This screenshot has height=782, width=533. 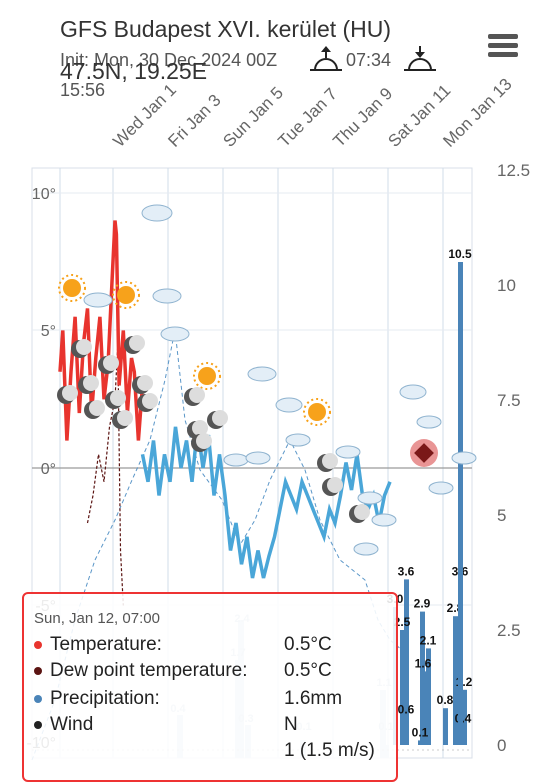 I want to click on precipitation-dot-icon, so click(x=38, y=698).